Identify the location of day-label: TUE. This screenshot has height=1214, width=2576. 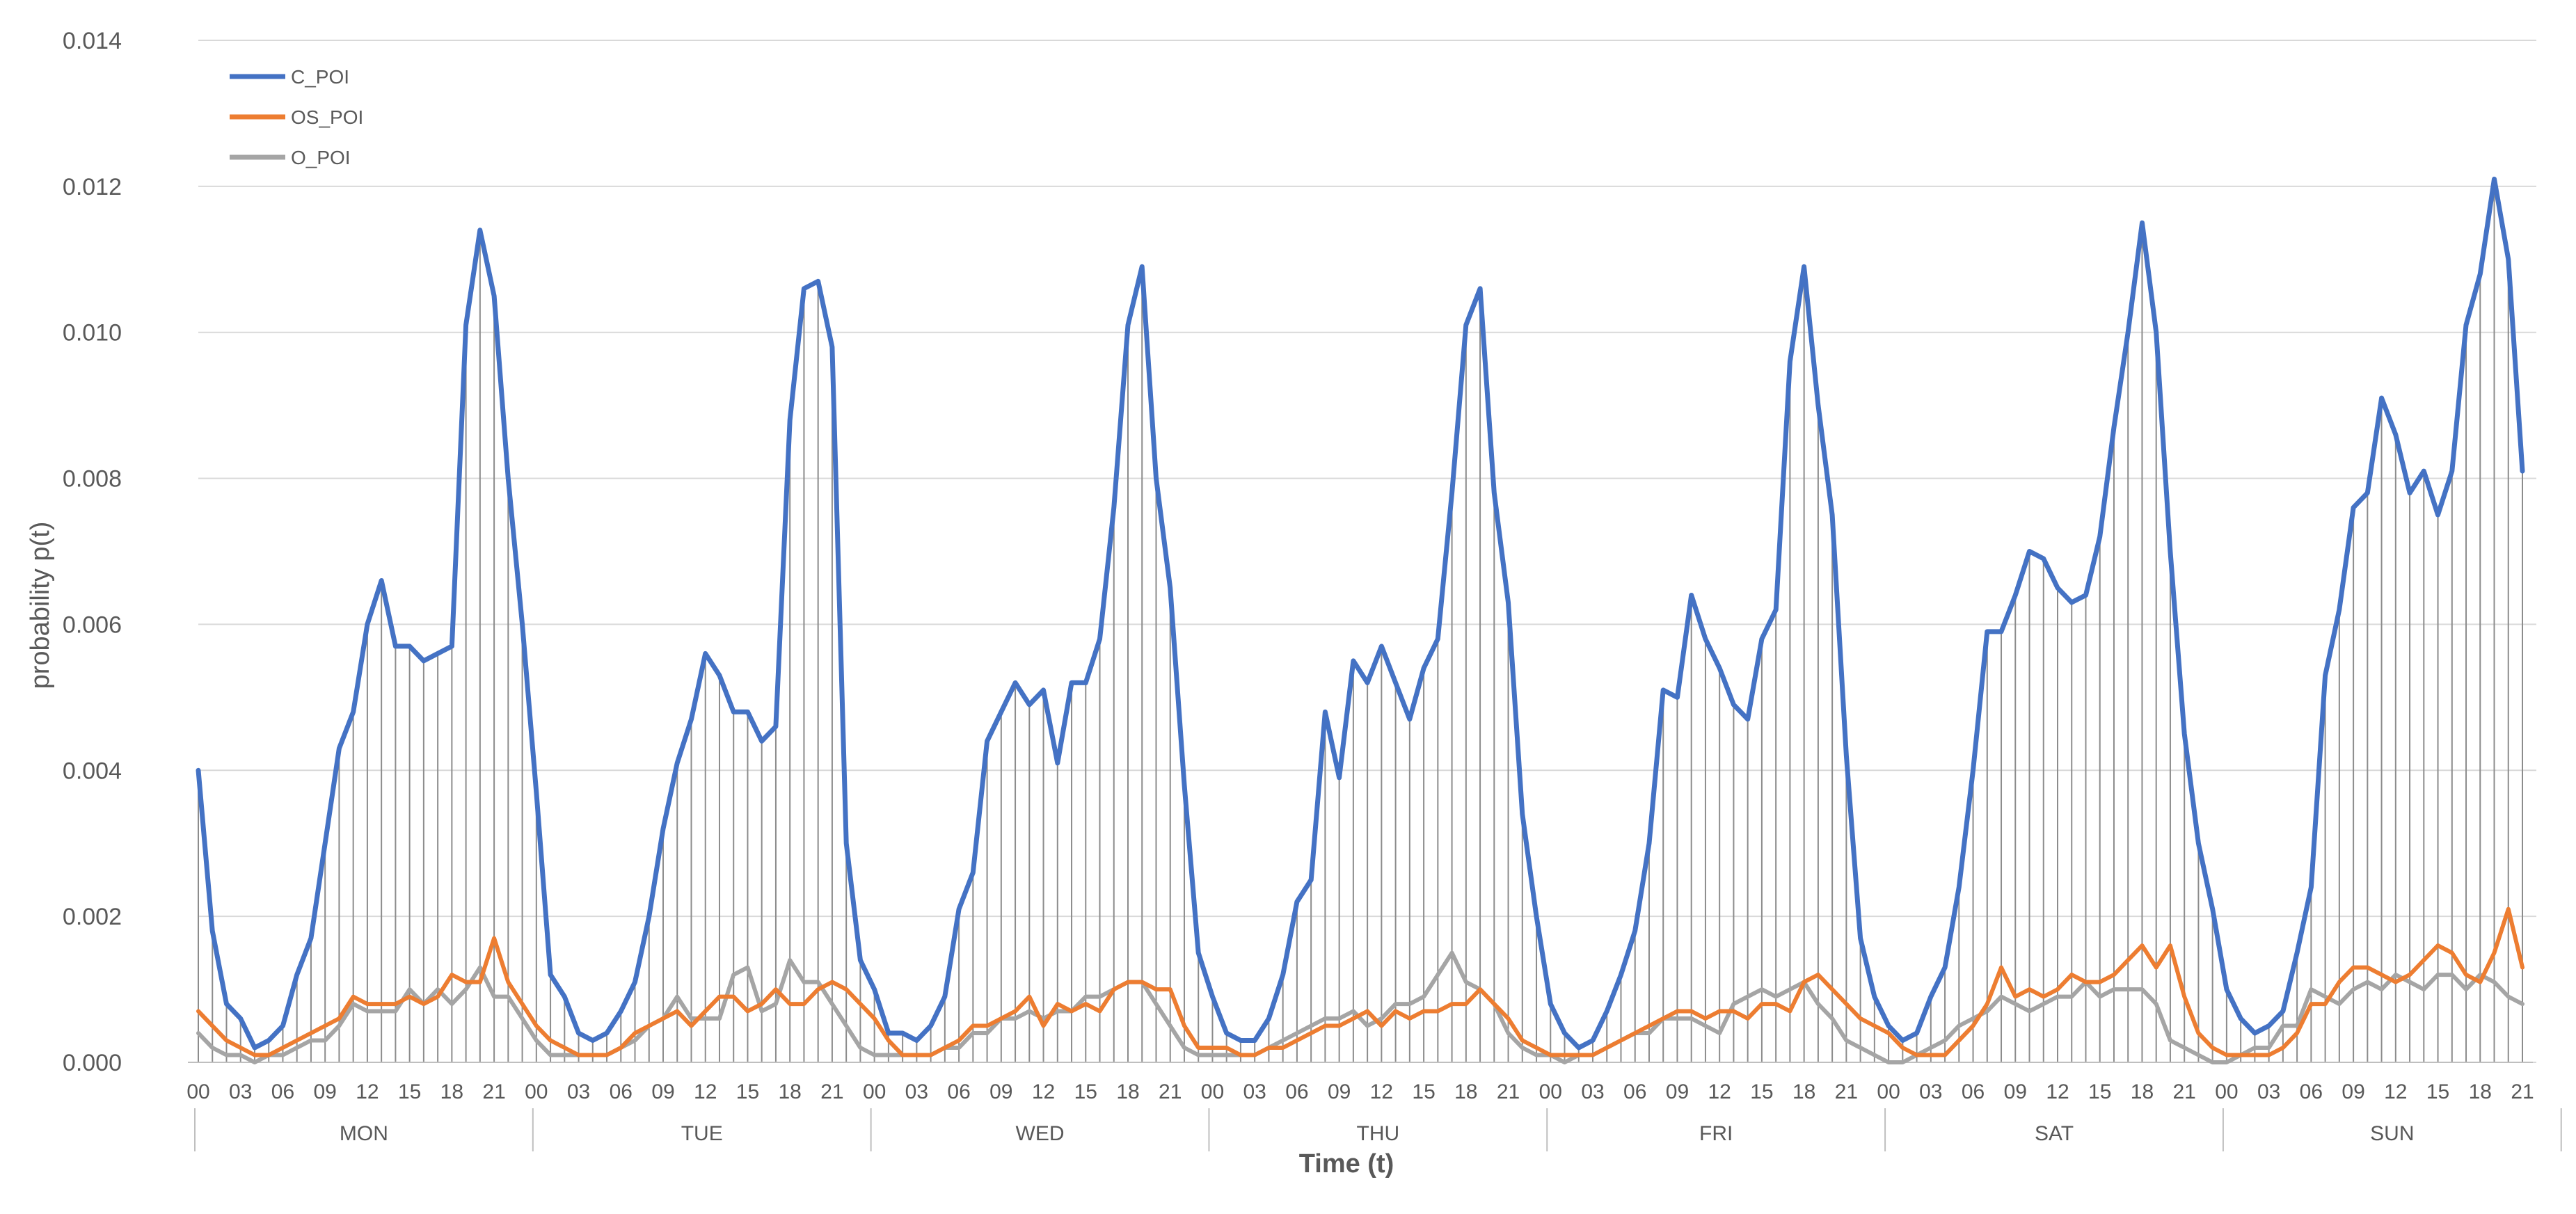
(702, 1133).